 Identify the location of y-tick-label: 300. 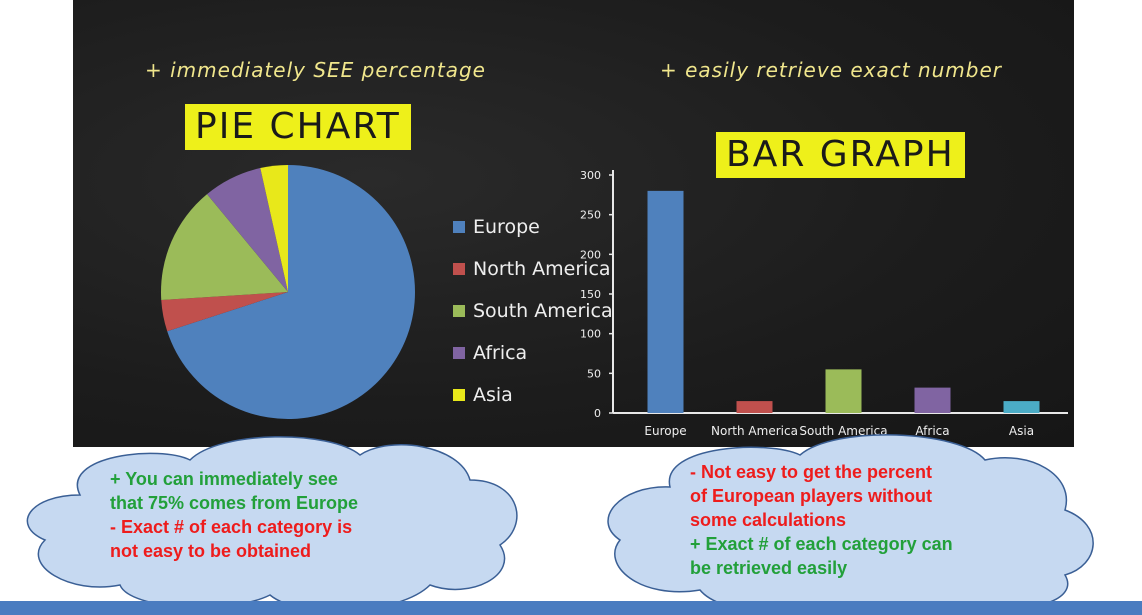
(590, 175).